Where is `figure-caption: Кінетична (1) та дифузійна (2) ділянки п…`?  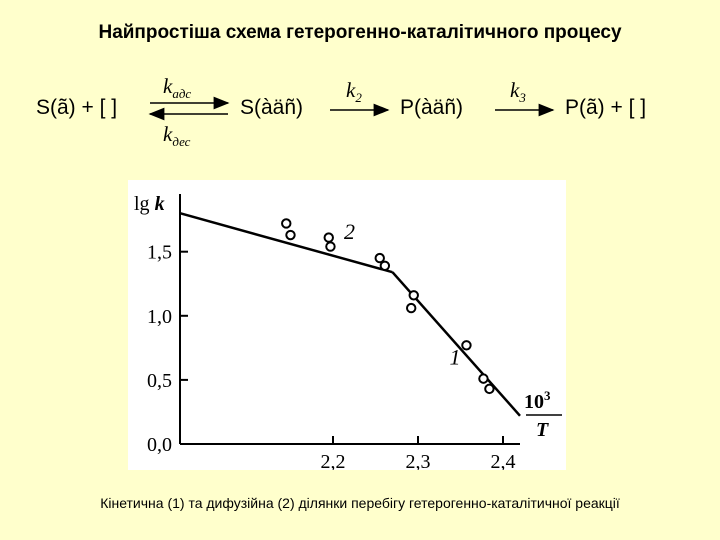
figure-caption: Кінетична (1) та дифузійна (2) ділянки п… is located at coordinates (360, 503).